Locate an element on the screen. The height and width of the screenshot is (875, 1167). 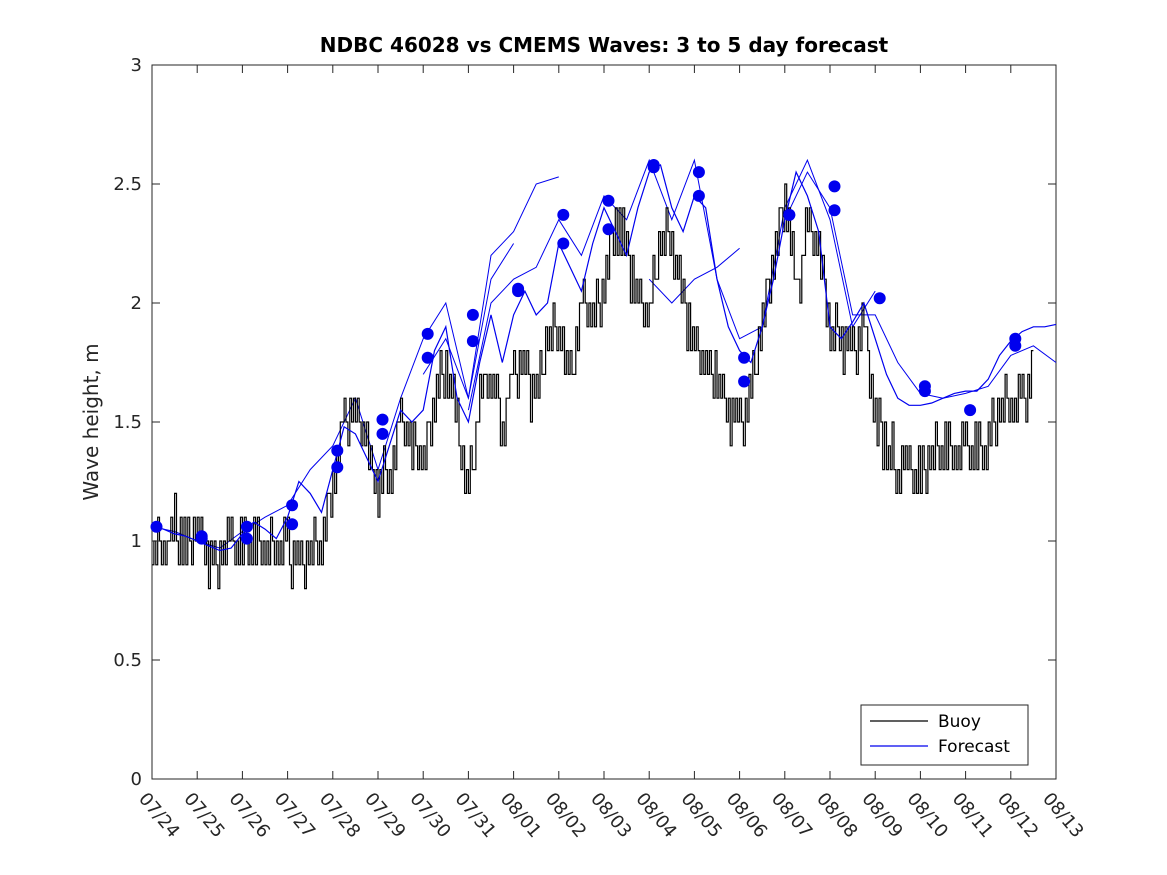
legend: Buoy Forecast is located at coordinates (944, 735).